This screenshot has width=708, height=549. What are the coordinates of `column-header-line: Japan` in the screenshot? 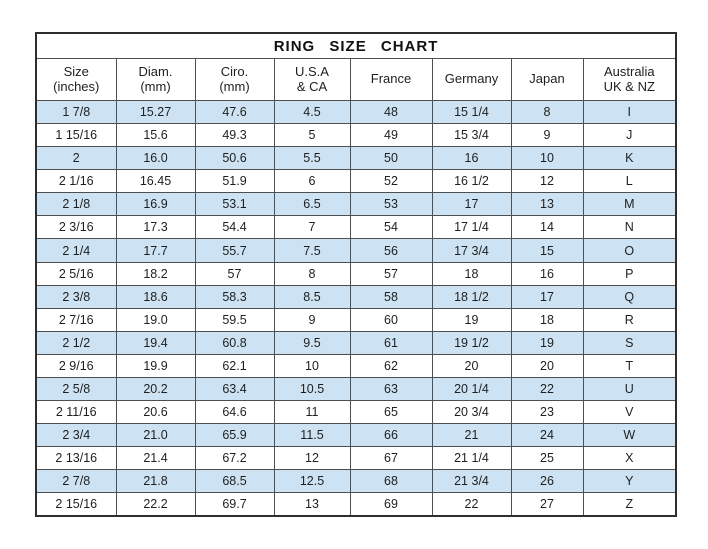 It's located at (547, 79).